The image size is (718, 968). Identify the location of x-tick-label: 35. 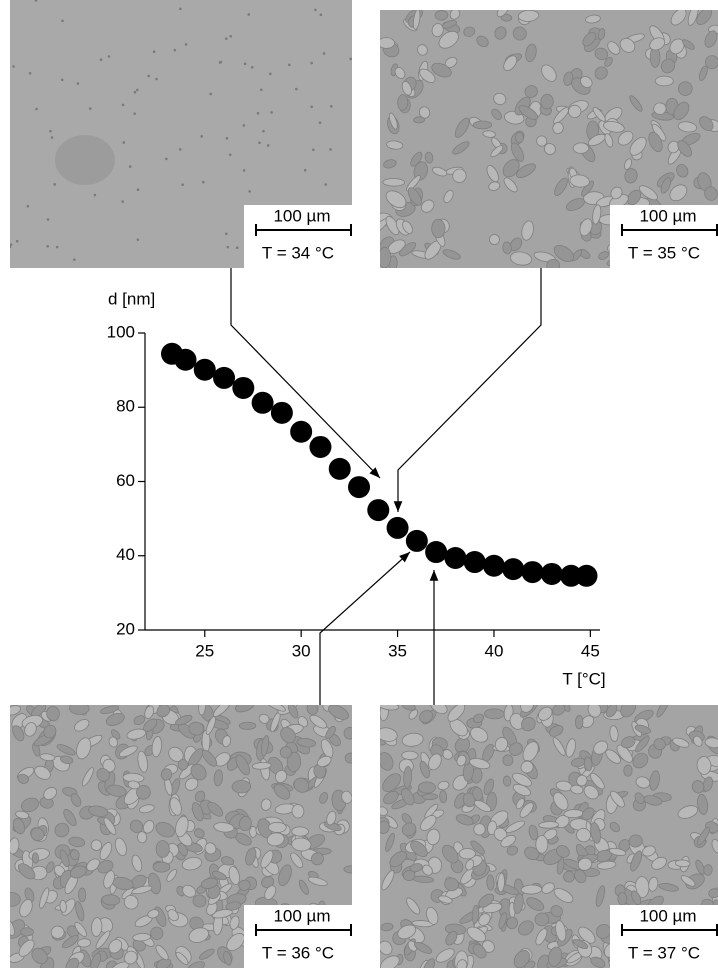
(397, 650).